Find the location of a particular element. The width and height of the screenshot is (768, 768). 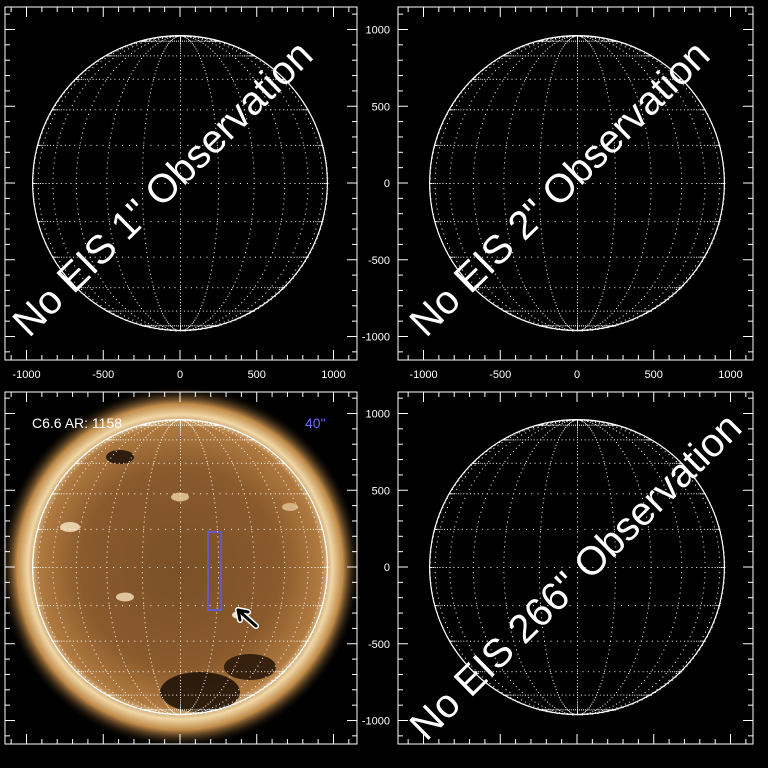

x-tick-label: -1000 is located at coordinates (423, 375).